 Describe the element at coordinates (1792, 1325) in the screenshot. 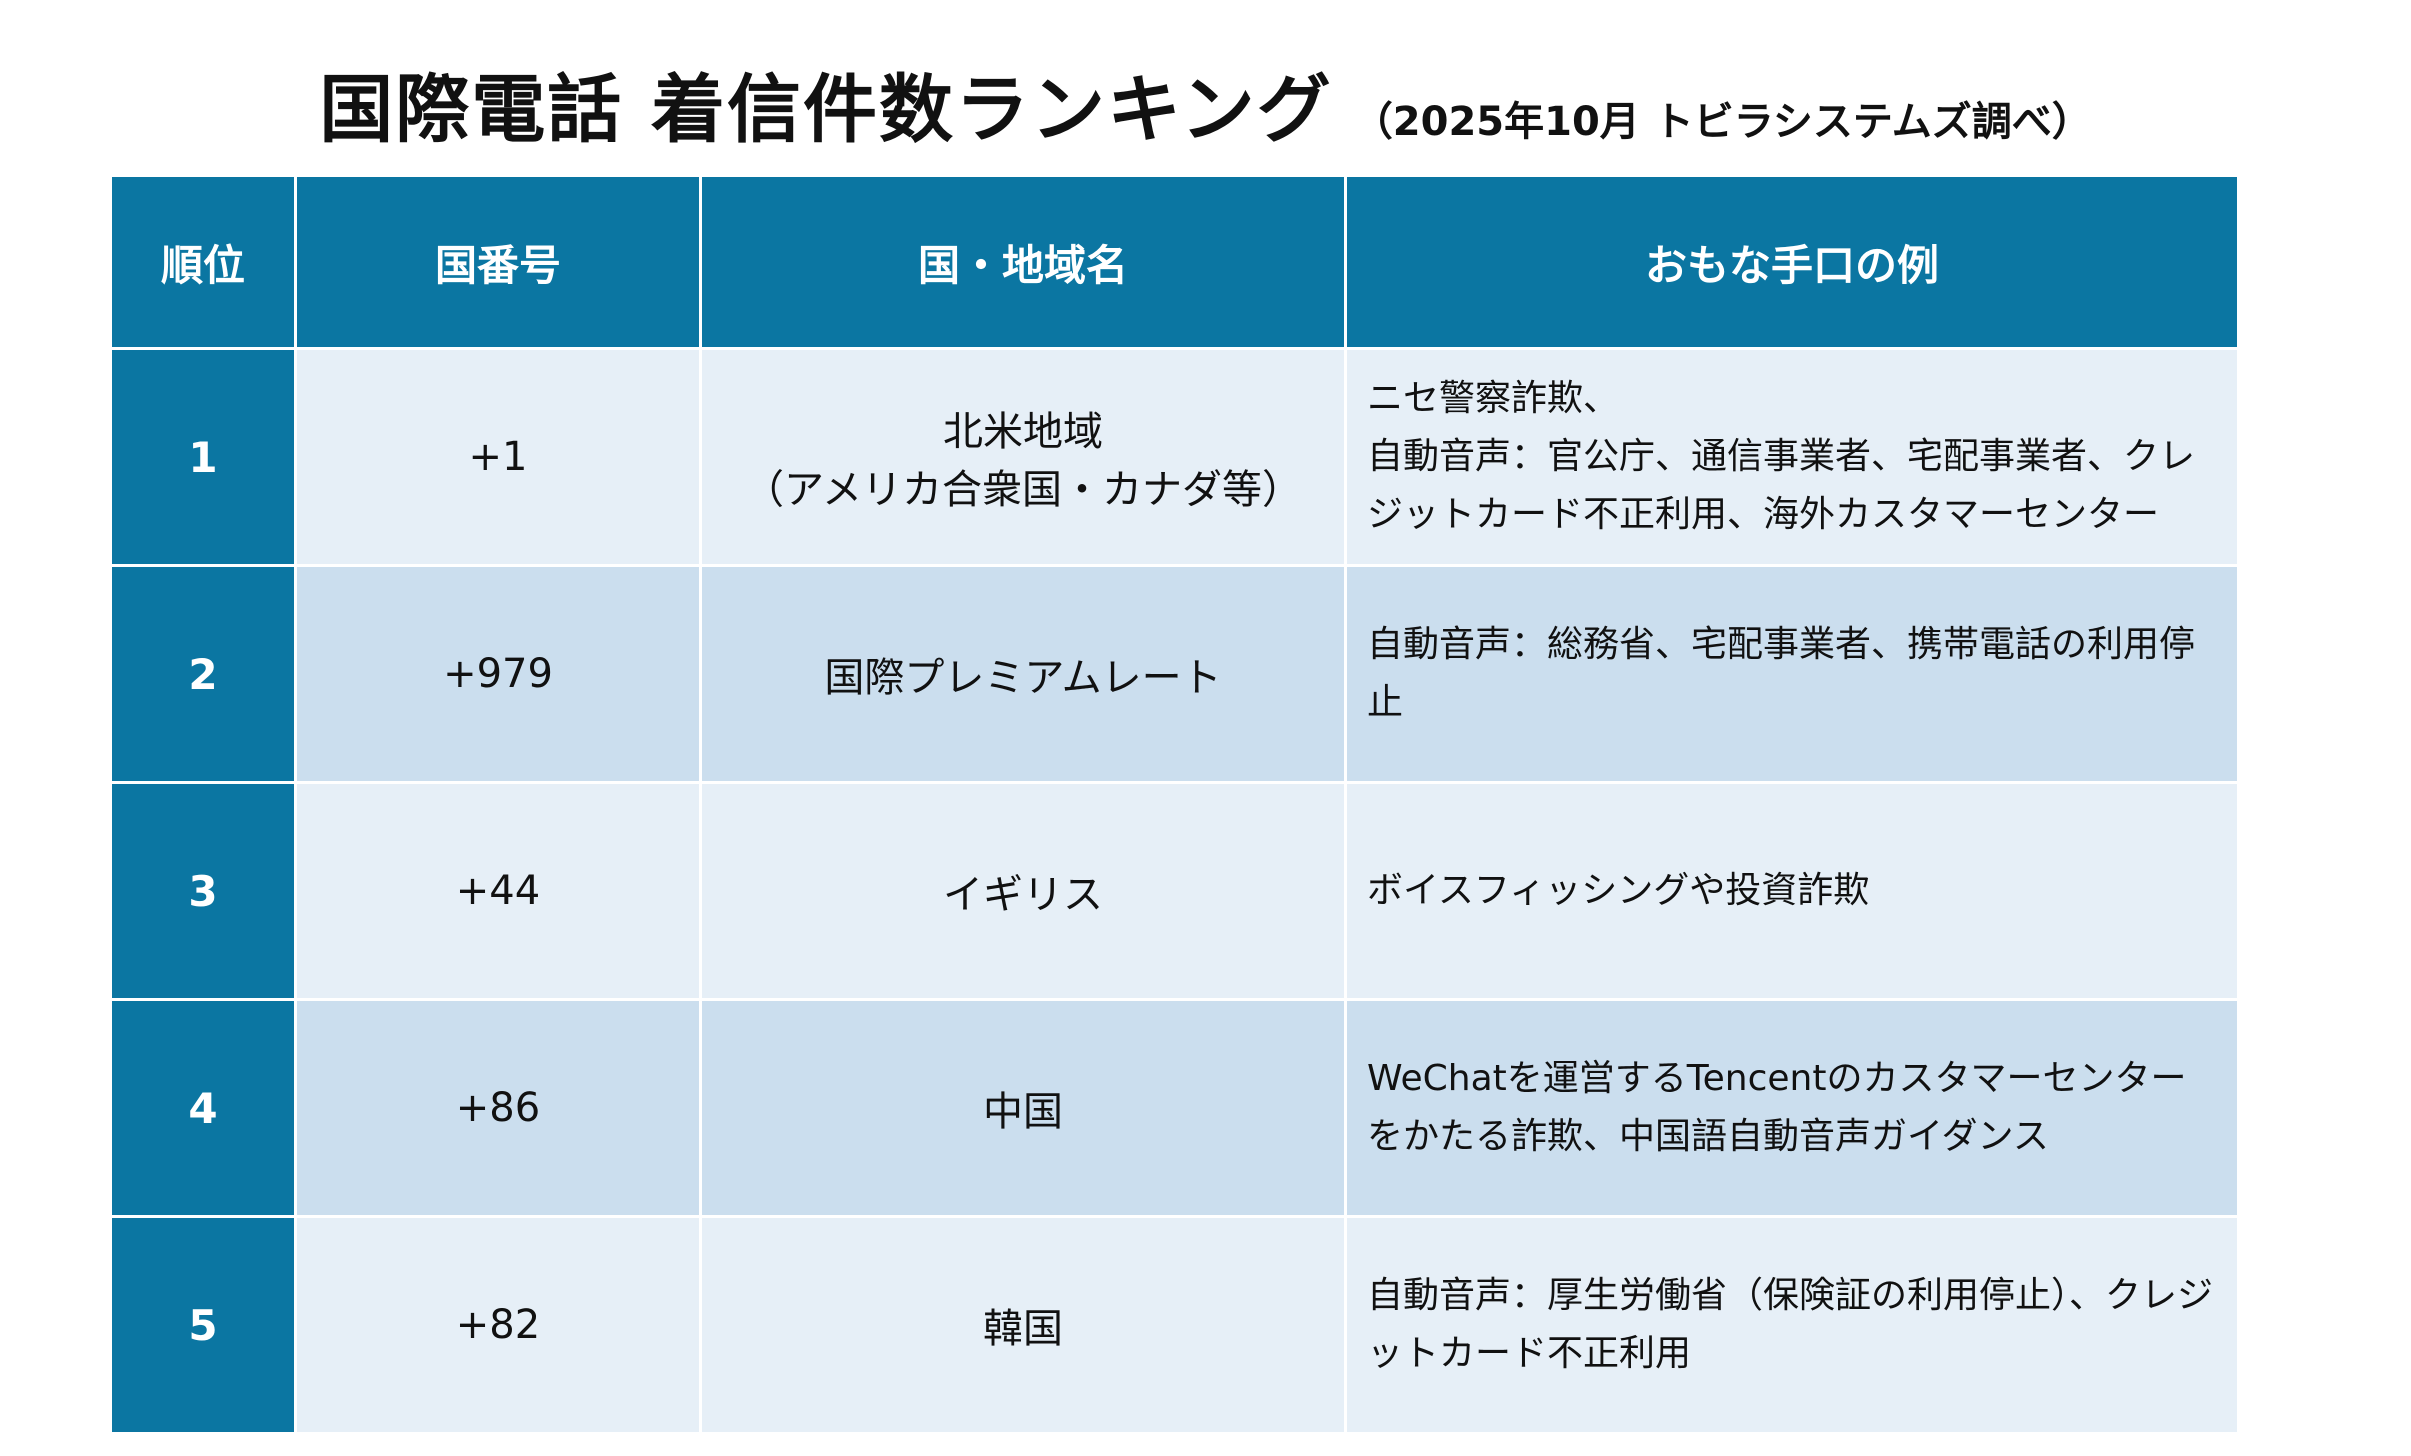

I see `methods-cell: 自動音声：厚生労働省（保険証の利用停止）、クレジットカード不正利用` at that location.